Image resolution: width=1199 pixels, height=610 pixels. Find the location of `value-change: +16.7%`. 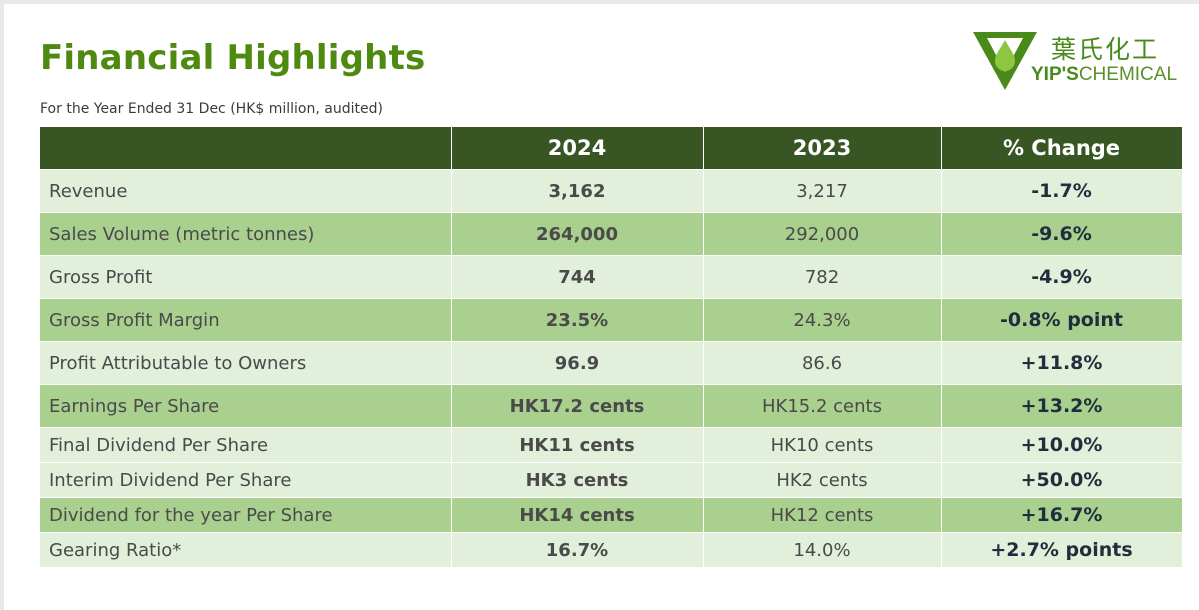

value-change: +16.7% is located at coordinates (1062, 515).